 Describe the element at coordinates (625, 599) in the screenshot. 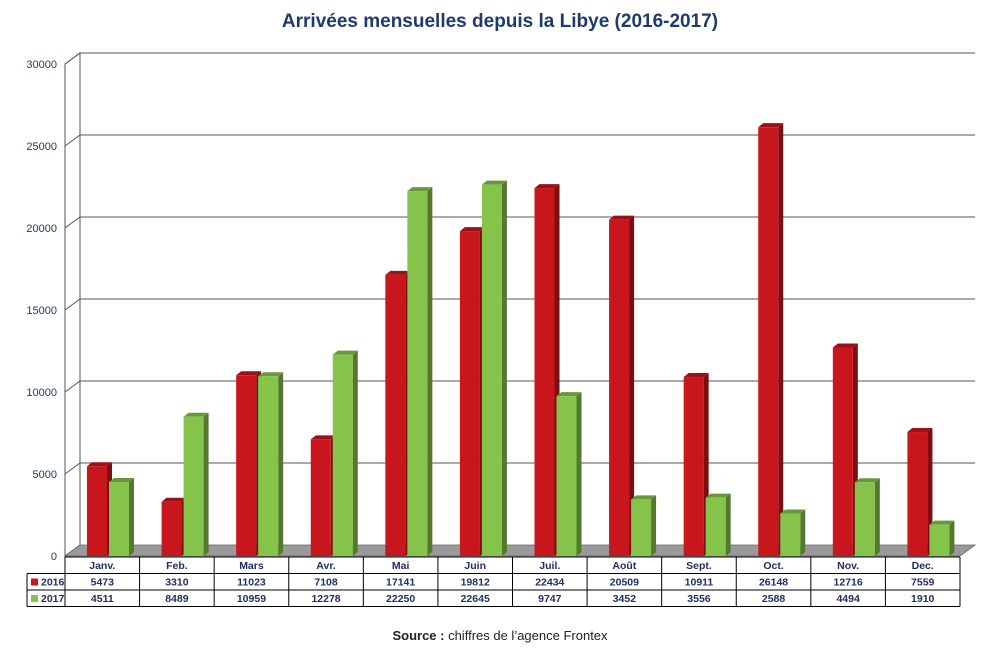

I see `data-label: 3452` at that location.